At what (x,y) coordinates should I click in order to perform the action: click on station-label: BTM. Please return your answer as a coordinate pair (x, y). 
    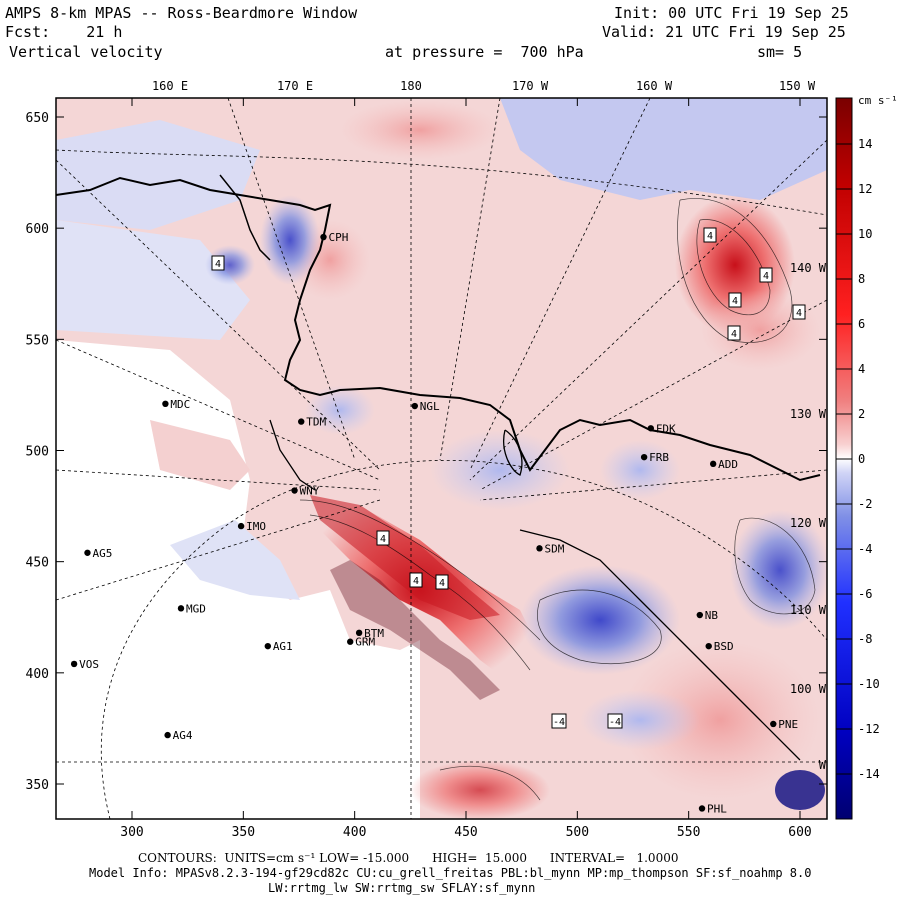
    Looking at the image, I should click on (374, 633).